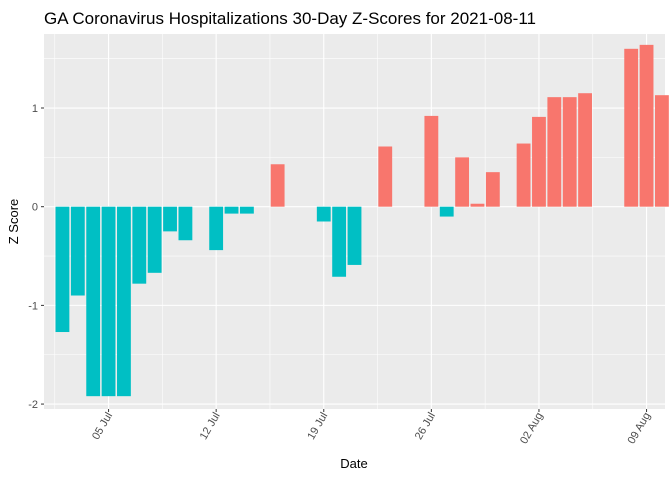  I want to click on y-tick-label: -1, so click(33, 306).